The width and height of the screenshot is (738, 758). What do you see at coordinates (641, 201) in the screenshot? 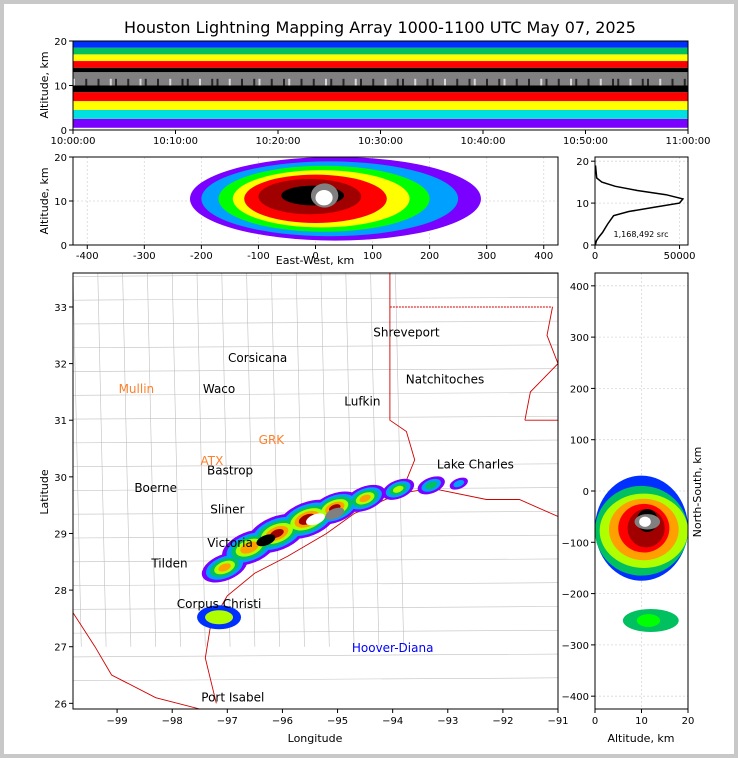
I see `histogram-background` at bounding box center [641, 201].